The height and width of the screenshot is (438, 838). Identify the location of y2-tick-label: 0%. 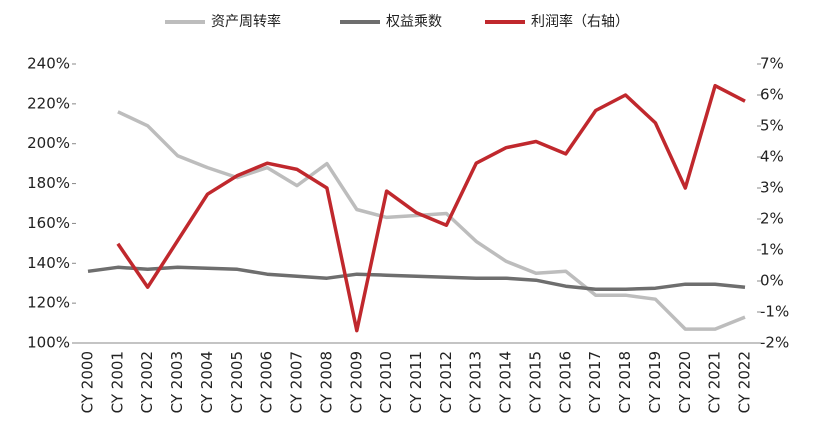
(772, 281).